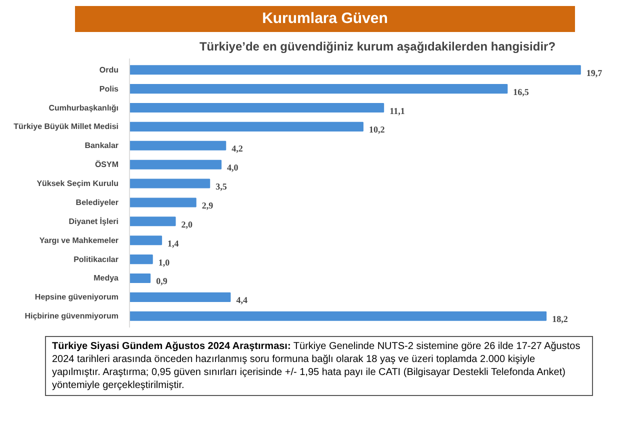  Describe the element at coordinates (77, 183) in the screenshot. I see `y-tick-label: Yüksek Seçim Kurulu` at that location.